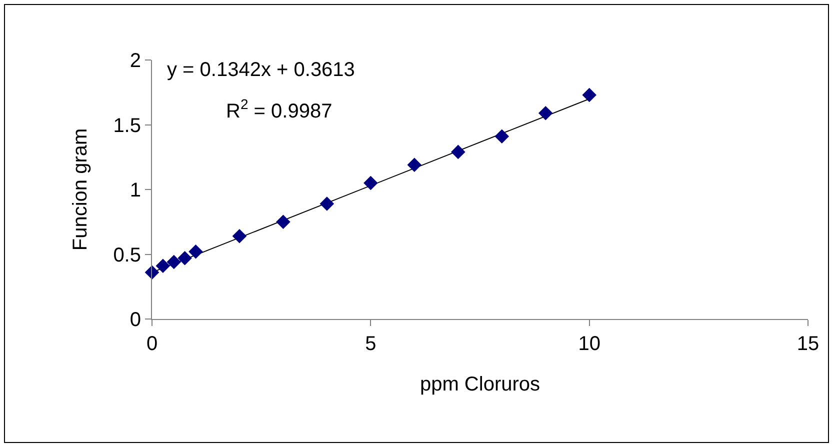  Describe the element at coordinates (135, 61) in the screenshot. I see `y-tick-label: 2` at that location.